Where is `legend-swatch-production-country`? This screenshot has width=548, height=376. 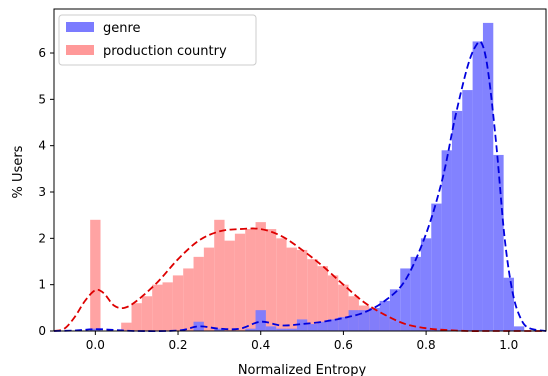
legend-swatch-production-country is located at coordinates (80, 50).